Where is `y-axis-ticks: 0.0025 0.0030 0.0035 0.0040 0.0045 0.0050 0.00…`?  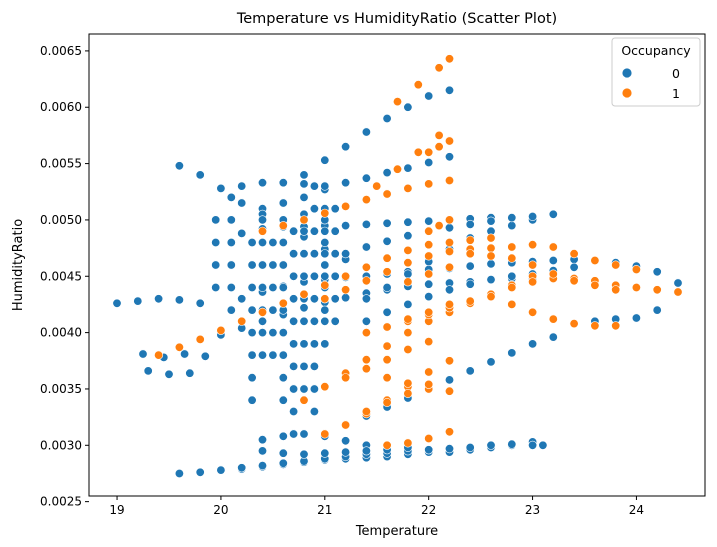
y-axis-ticks: 0.0025 0.0030 0.0035 0.0040 0.0045 0.0050 0.00… is located at coordinates (64, 276).